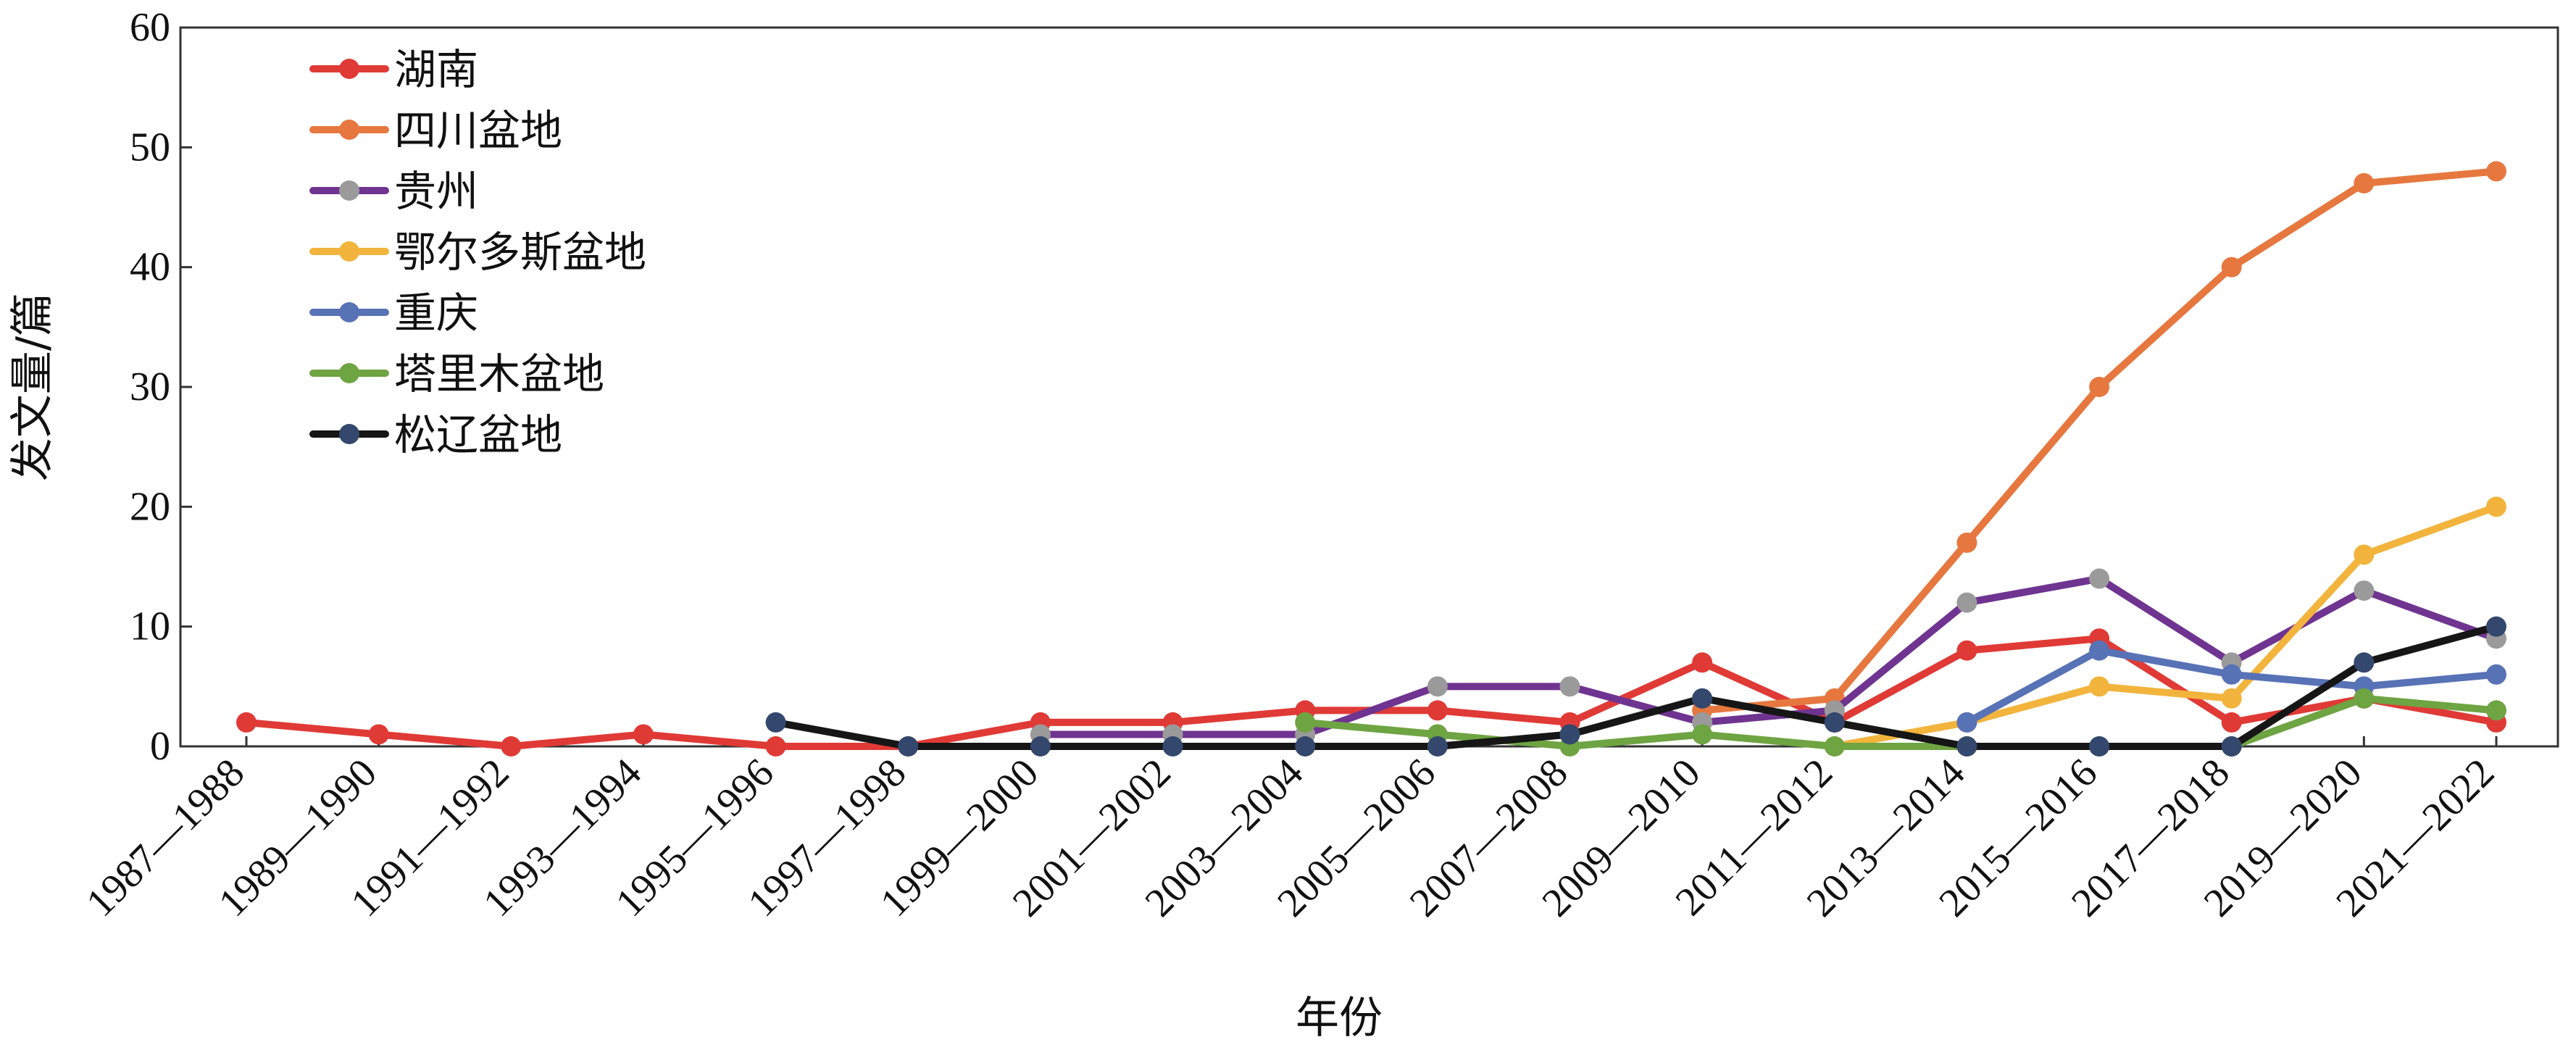  I want to click on legend-item: 四川盆地, so click(435, 130).